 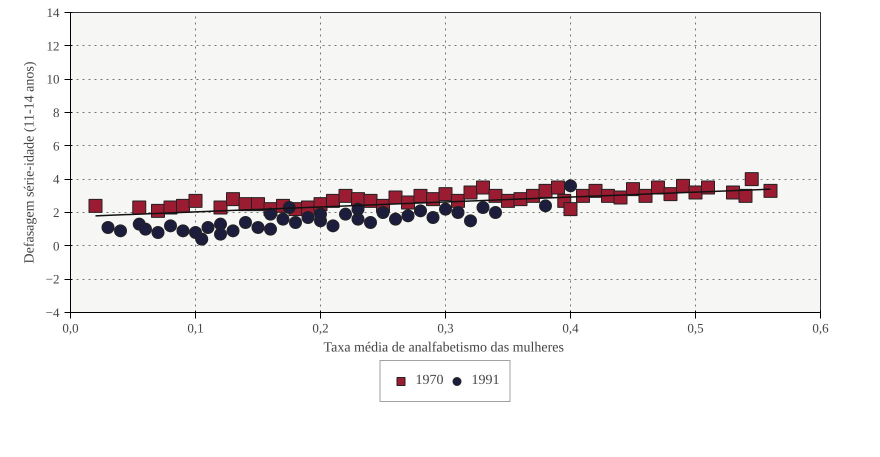 I want to click on y-tick-label: 12, so click(x=53, y=46).